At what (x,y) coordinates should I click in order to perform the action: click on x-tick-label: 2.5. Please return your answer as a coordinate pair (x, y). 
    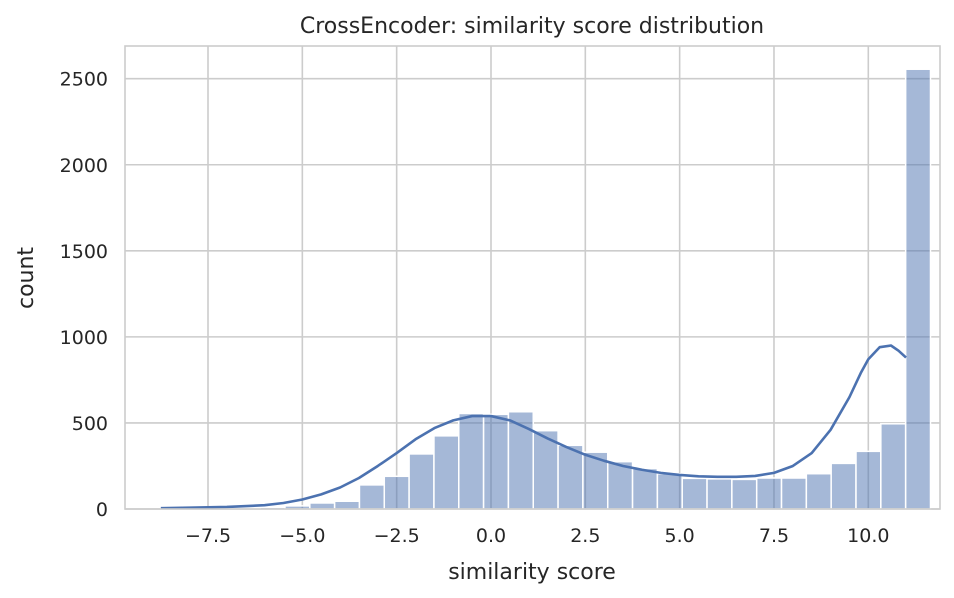
    Looking at the image, I should click on (585, 536).